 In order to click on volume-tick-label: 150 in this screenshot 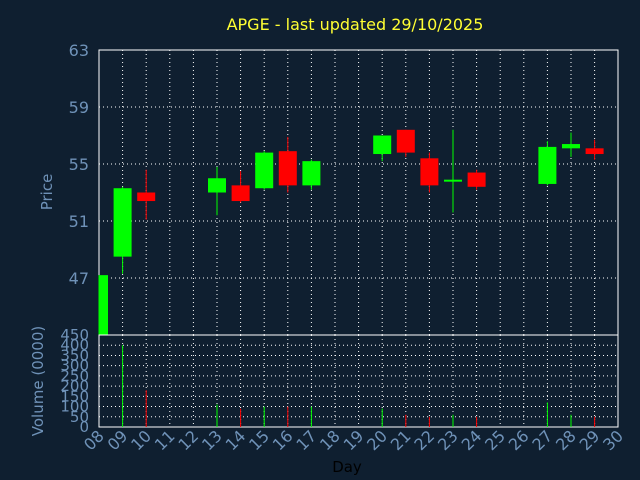, I will do `click(74, 396)`.